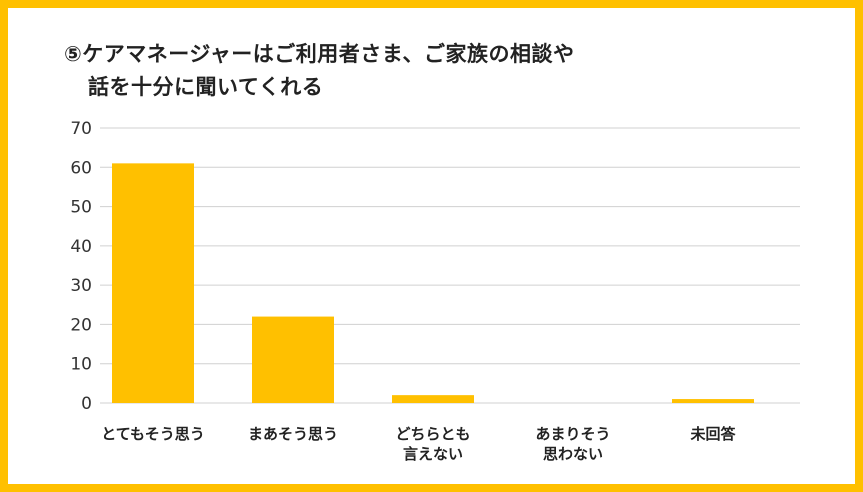 Image resolution: width=863 pixels, height=492 pixels. I want to click on y-tick-label: 20, so click(81, 325).